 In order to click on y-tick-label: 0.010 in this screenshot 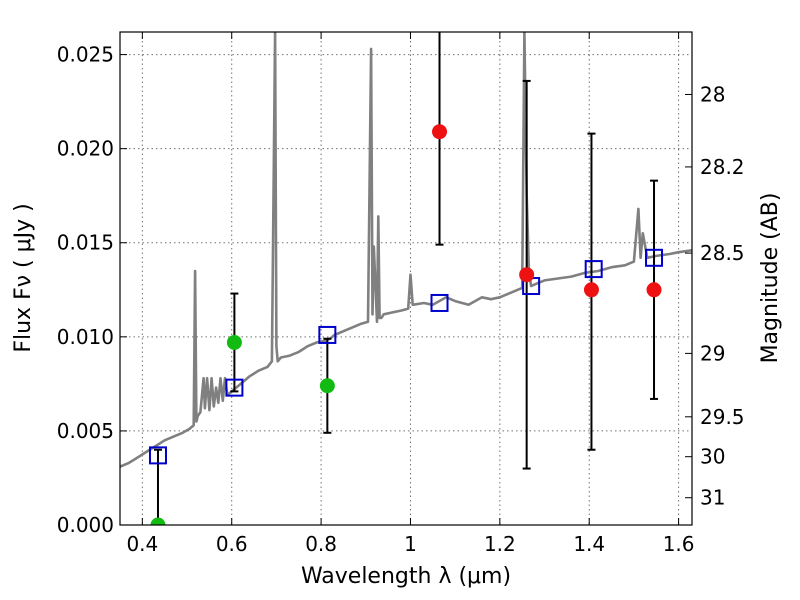, I will do `click(85, 337)`.